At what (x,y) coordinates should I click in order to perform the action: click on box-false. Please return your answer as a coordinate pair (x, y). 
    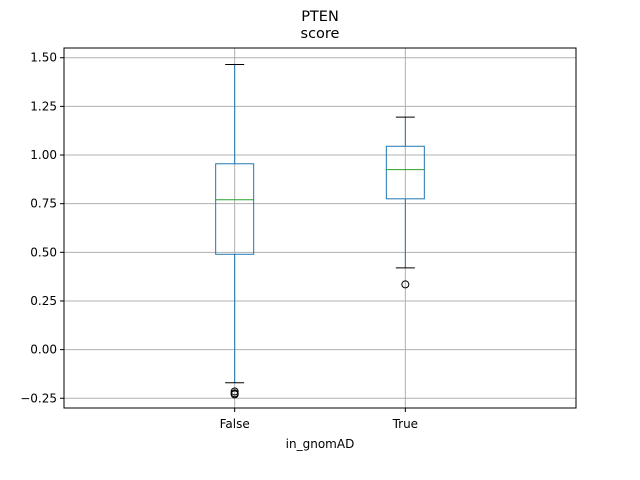
    Looking at the image, I should click on (235, 231).